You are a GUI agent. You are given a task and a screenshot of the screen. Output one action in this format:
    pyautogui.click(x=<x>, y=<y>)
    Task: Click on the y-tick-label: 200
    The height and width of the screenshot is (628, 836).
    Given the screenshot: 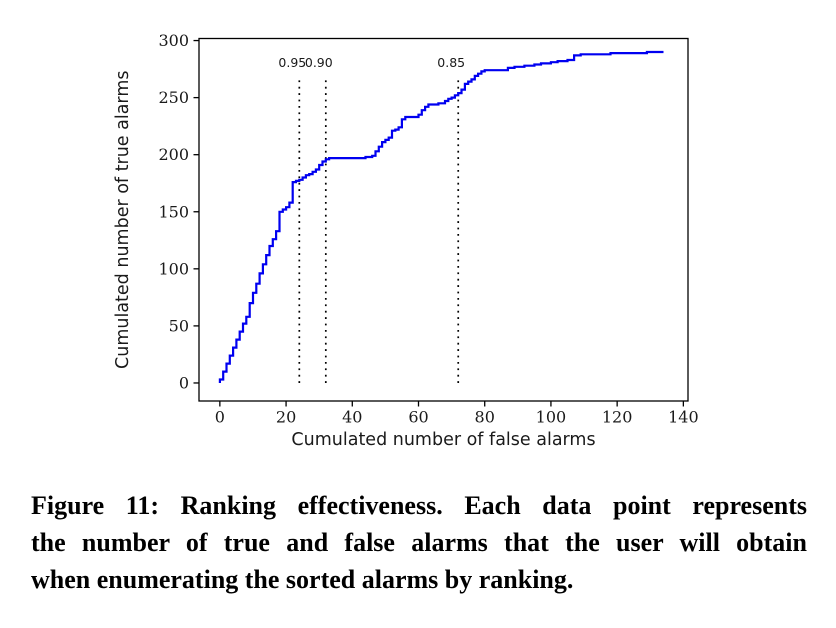 What is the action you would take?
    pyautogui.click(x=173, y=154)
    